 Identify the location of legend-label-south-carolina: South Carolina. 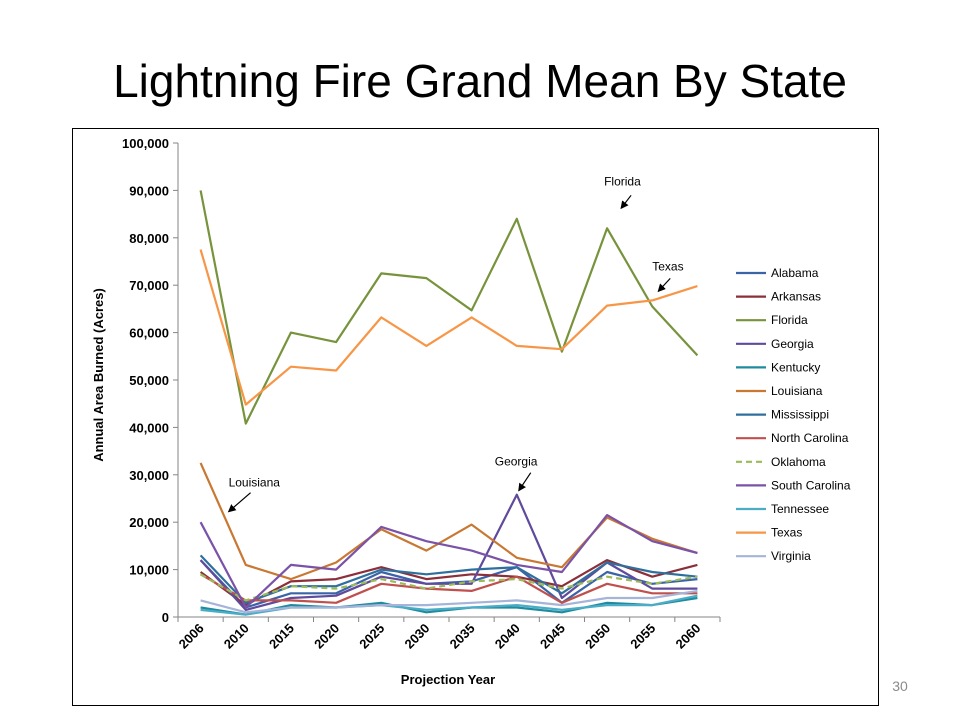
(811, 485).